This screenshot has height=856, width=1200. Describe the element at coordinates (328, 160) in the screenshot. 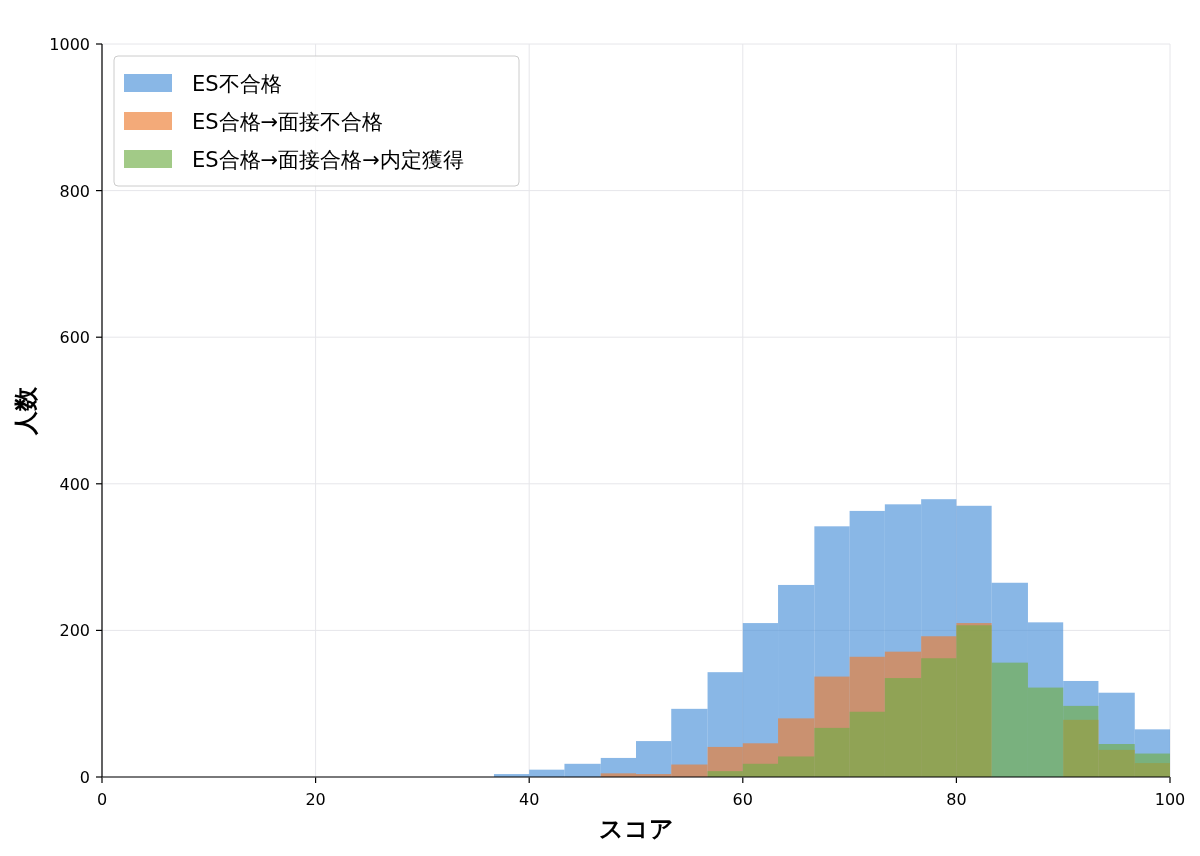

I see `legend-label: ES合格→面接合格→内定獲得` at that location.